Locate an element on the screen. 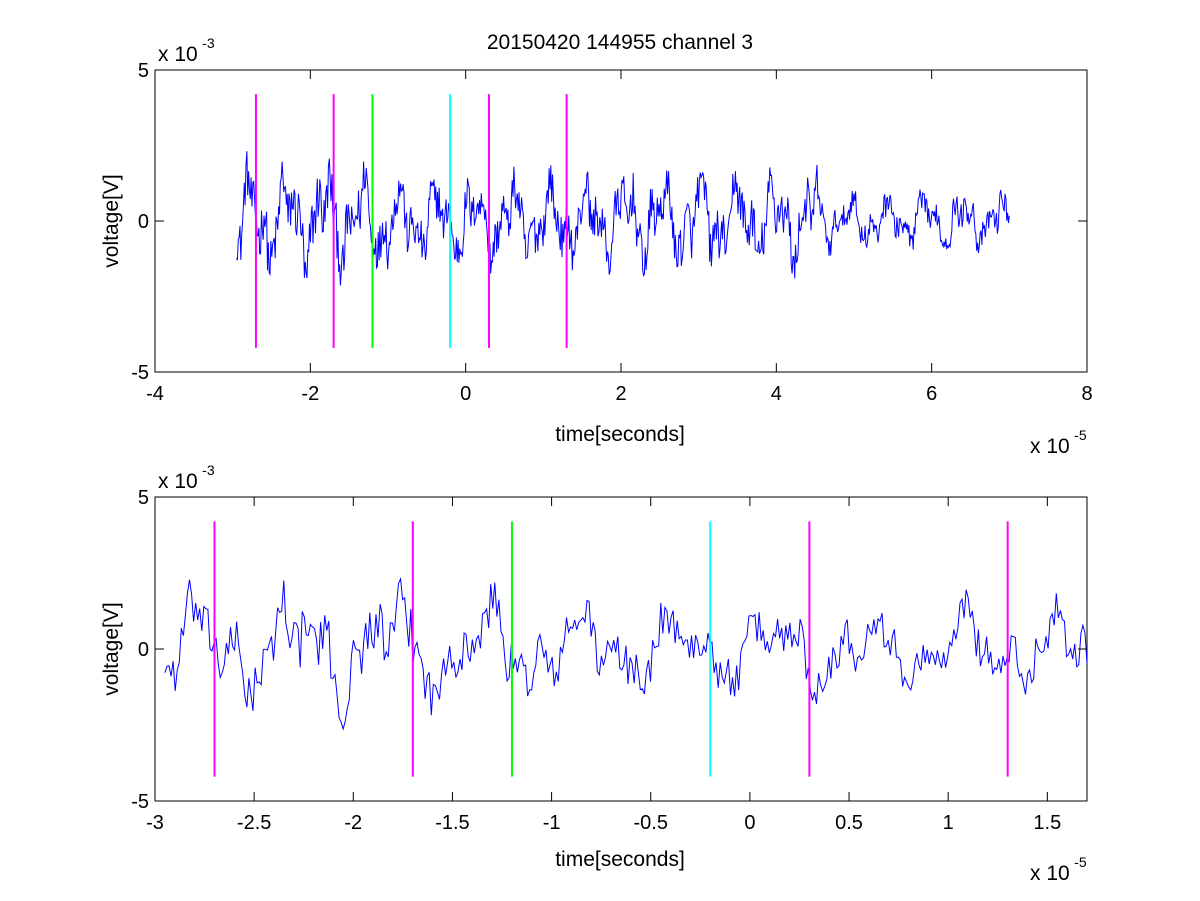 The height and width of the screenshot is (901, 1200). bottom-signal-path is located at coordinates (626, 653).